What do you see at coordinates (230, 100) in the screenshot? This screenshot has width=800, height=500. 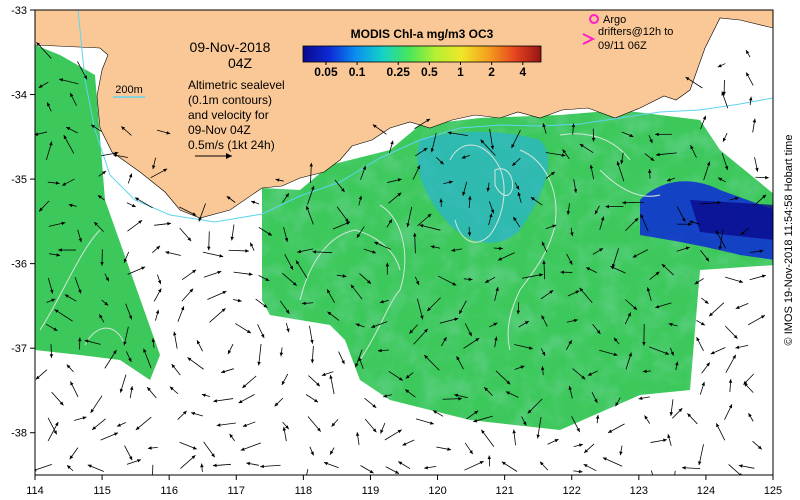 I see `altimetry-legend-line-2: (0.1m contours)` at bounding box center [230, 100].